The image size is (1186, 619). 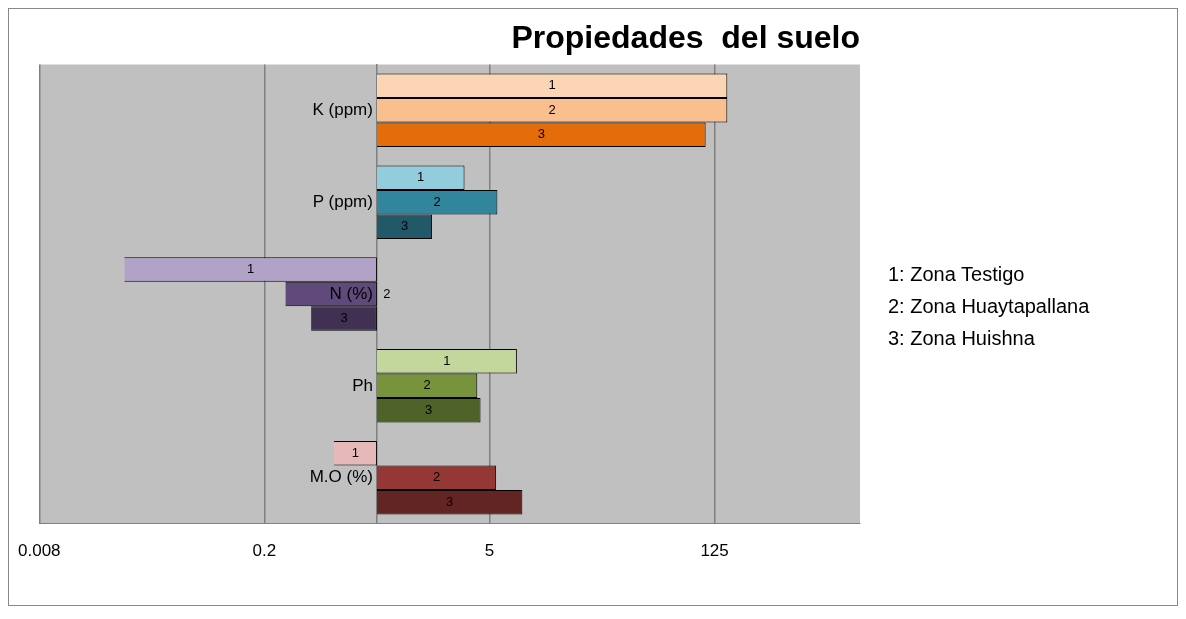 I want to click on y-tick-label: P (ppm), so click(x=342, y=201).